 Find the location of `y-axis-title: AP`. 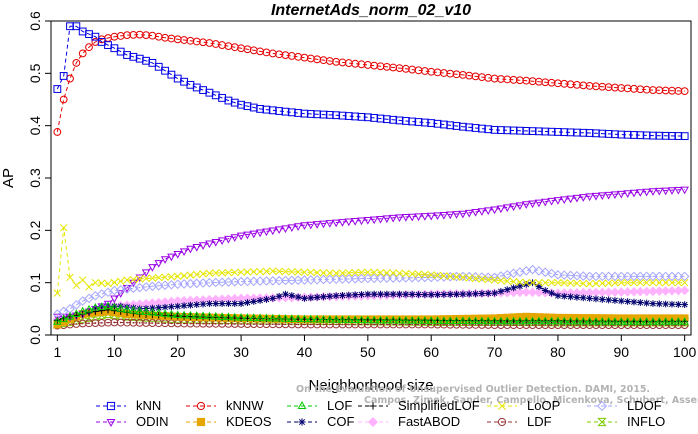

y-axis-title: AP is located at coordinates (8, 178).